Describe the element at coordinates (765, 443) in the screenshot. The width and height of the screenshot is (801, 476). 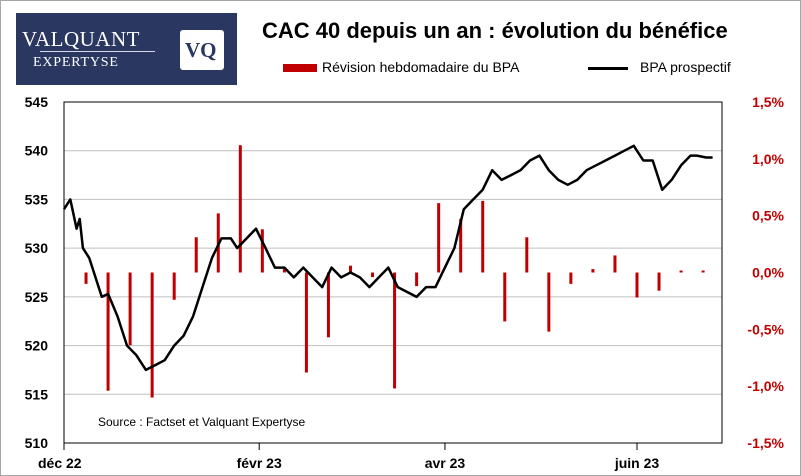
I see `y-right-tick-label: -1,5%` at that location.